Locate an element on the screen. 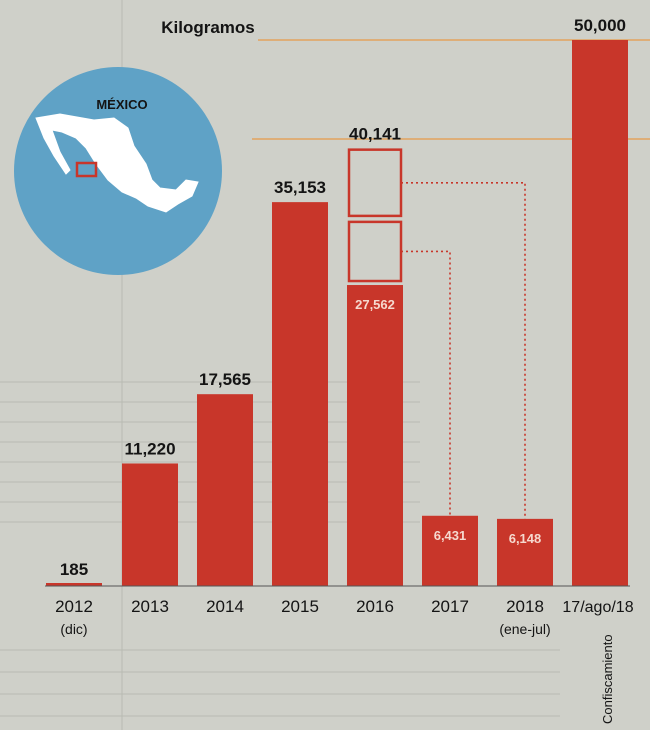 Image resolution: width=650 pixels, height=730 pixels. value-label-2017: 6,431 is located at coordinates (450, 535).